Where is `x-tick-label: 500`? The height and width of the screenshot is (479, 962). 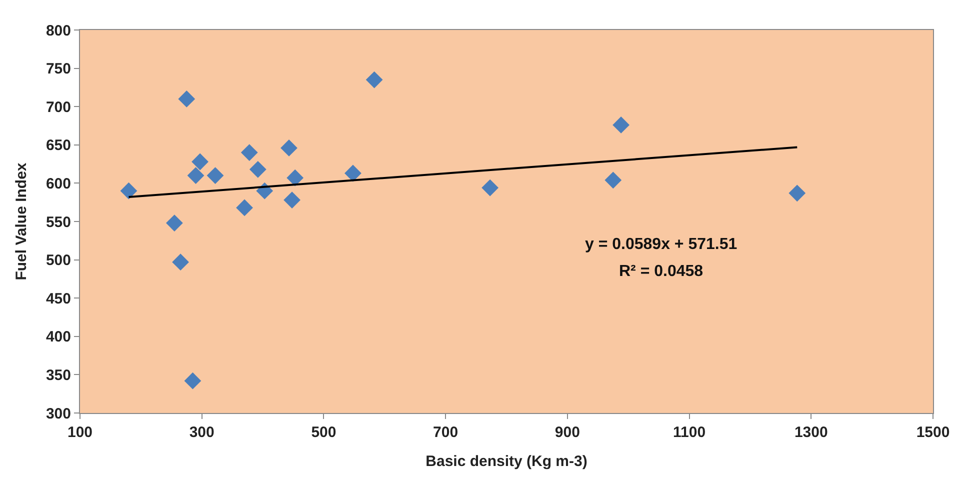
x-tick-label: 500 is located at coordinates (323, 432).